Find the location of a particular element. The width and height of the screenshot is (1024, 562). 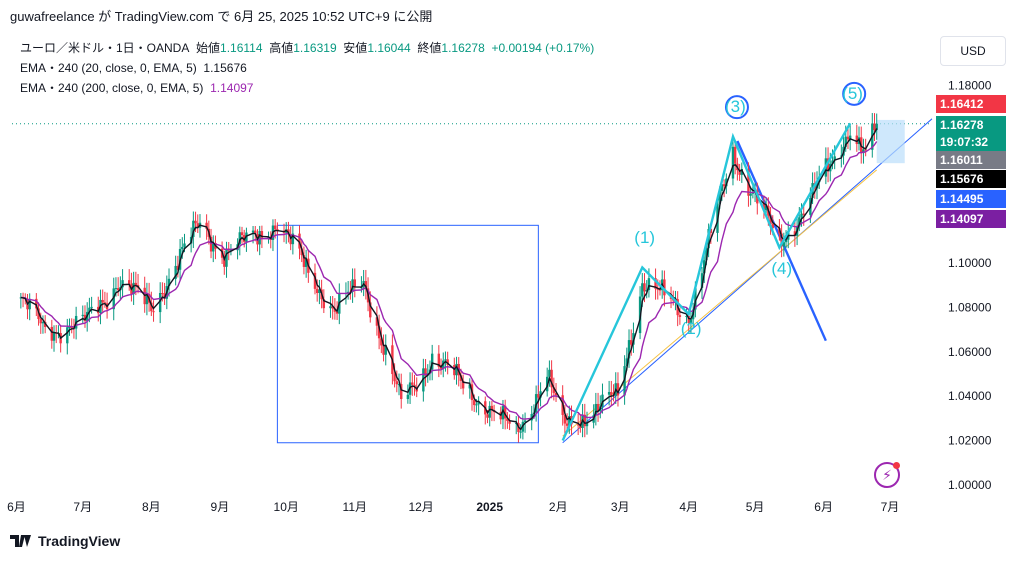

tradingview-logo: TradingView is located at coordinates (65, 541).